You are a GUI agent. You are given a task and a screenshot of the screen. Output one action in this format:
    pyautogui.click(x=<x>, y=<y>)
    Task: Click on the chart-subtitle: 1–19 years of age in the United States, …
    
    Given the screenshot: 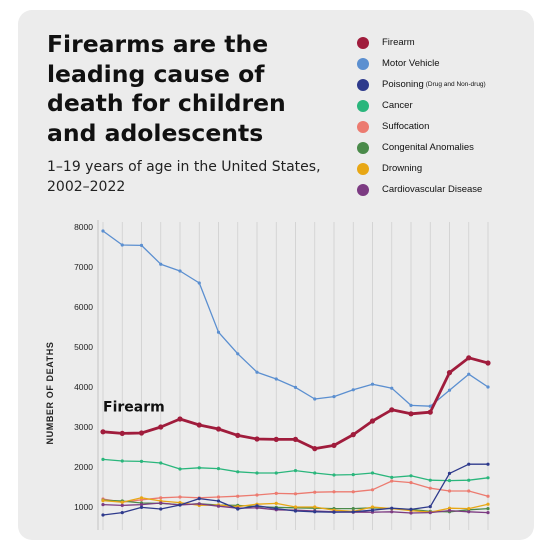 What is the action you would take?
    pyautogui.click(x=184, y=177)
    